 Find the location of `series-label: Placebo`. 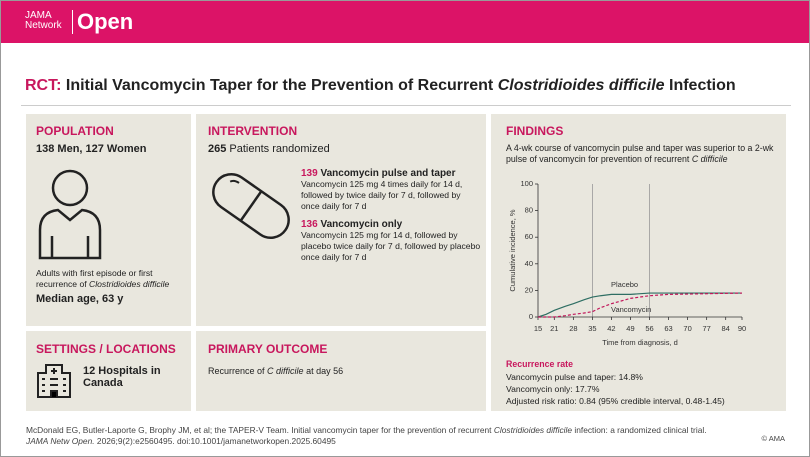

series-label: Placebo is located at coordinates (624, 284).